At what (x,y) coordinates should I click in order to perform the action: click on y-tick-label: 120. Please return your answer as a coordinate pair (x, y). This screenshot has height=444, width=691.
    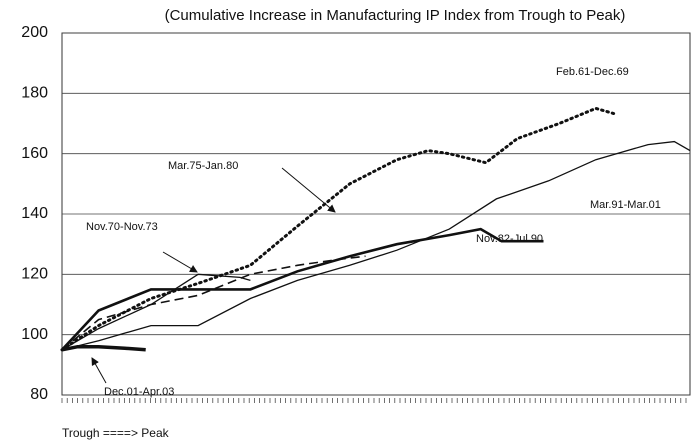
    Looking at the image, I should click on (34, 274).